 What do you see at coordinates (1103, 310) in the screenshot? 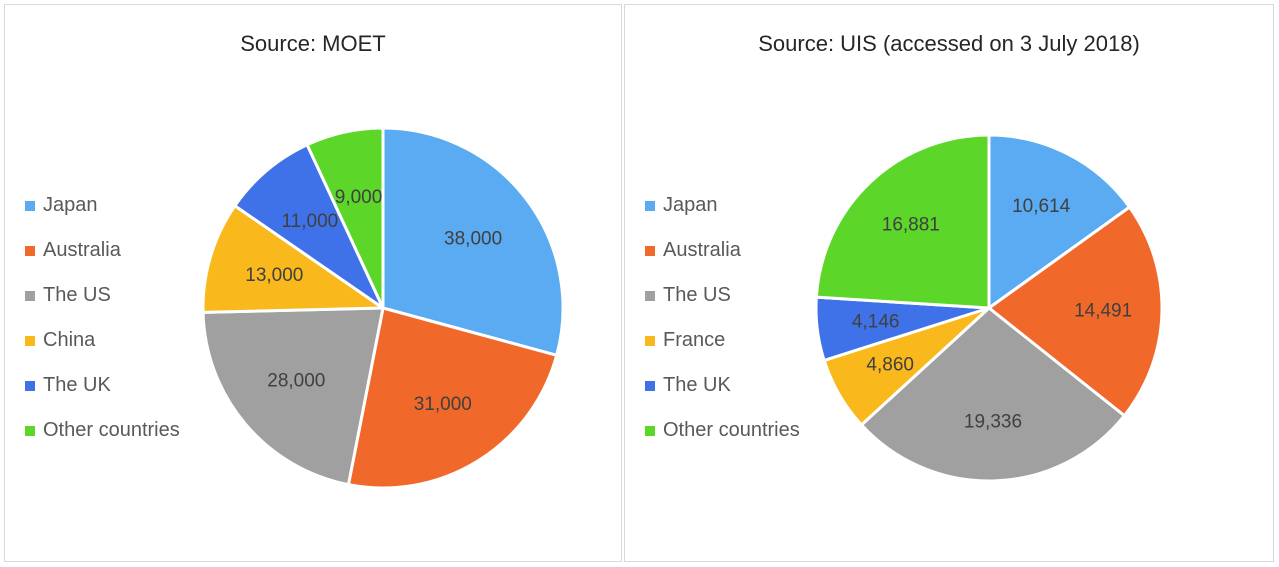
I see `data-label-australia: 14,491` at bounding box center [1103, 310].